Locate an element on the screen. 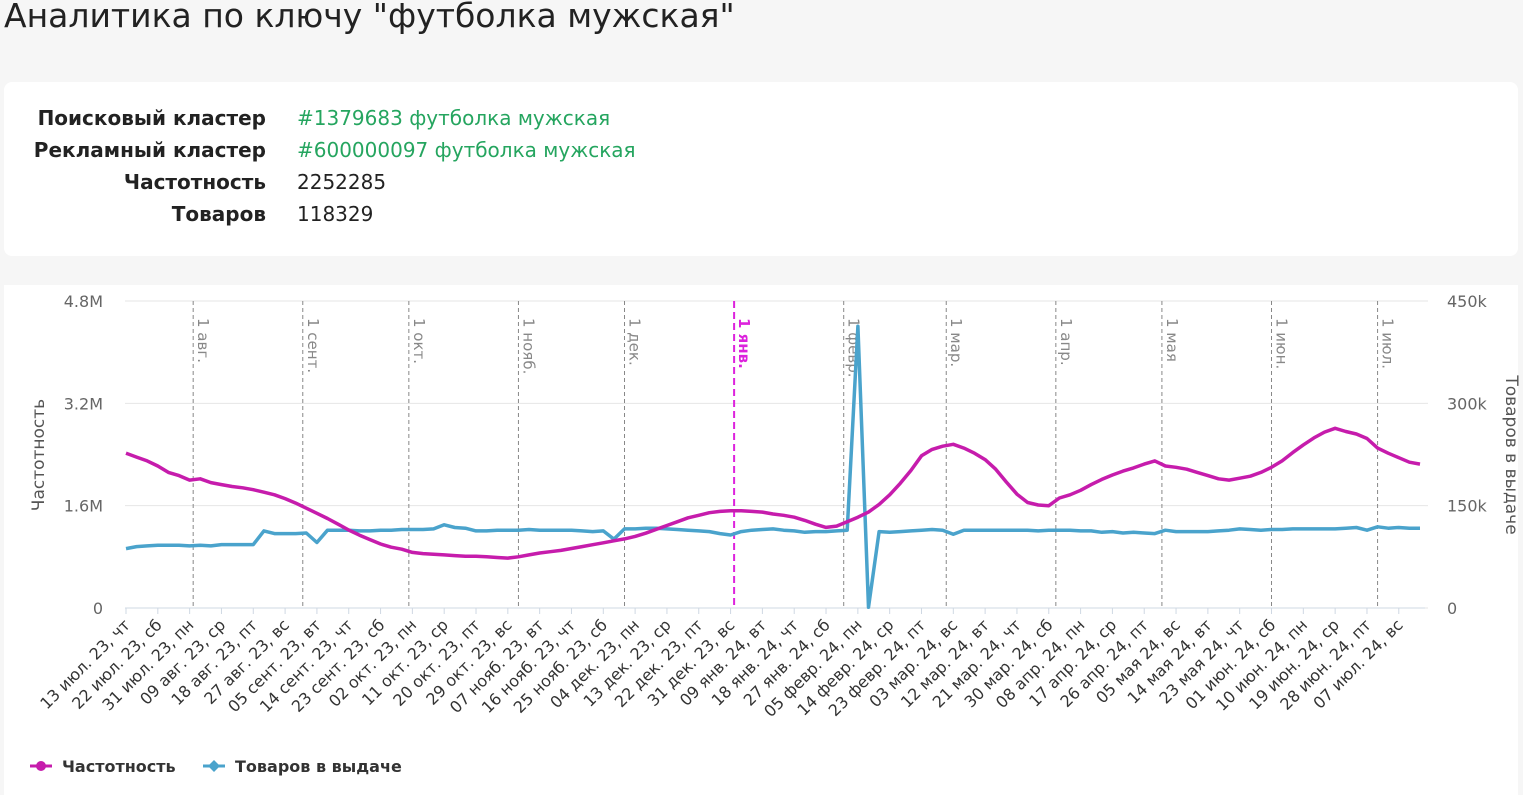 Image resolution: width=1523 pixels, height=795 pixels. x-tick-label: 13 дек. 23, ср is located at coordinates (627, 662).